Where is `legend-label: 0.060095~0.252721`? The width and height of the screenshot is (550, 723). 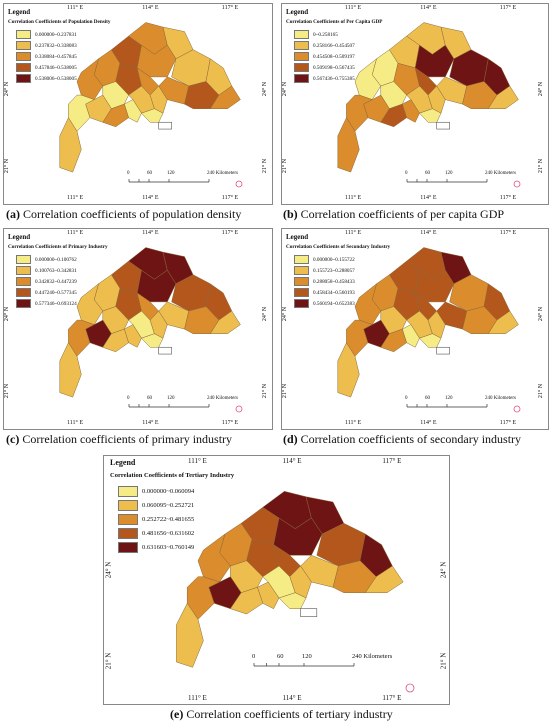 legend-label: 0.060095~0.252721 is located at coordinates (168, 505).